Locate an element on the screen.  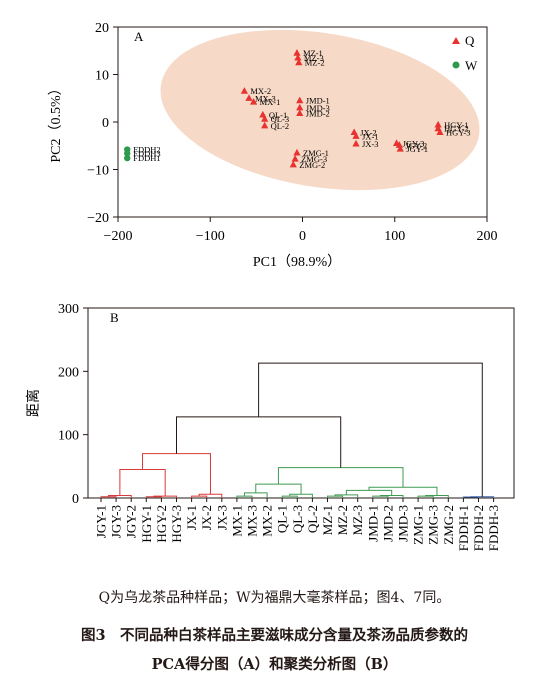
dendrogram-leaf-zmg-3: ZMG-3 is located at coordinates (433, 525).